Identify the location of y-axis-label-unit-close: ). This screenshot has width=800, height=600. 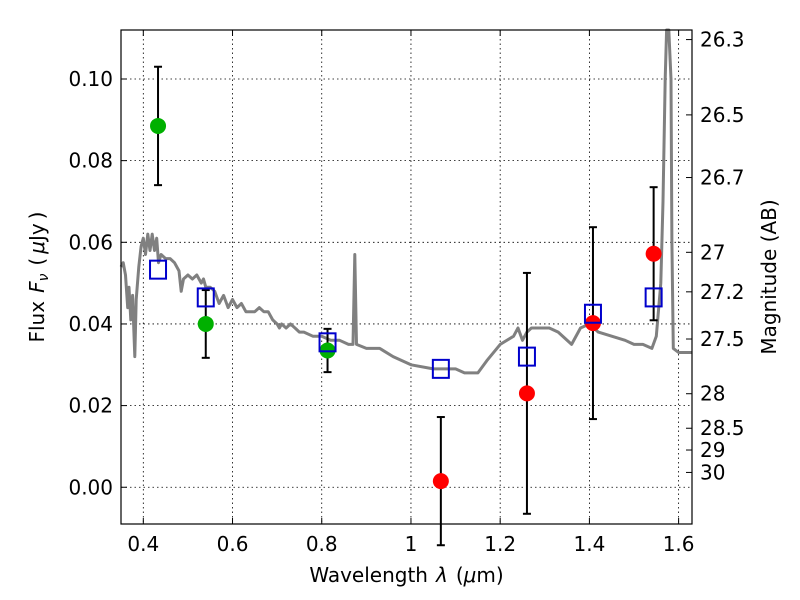
(37, 215).